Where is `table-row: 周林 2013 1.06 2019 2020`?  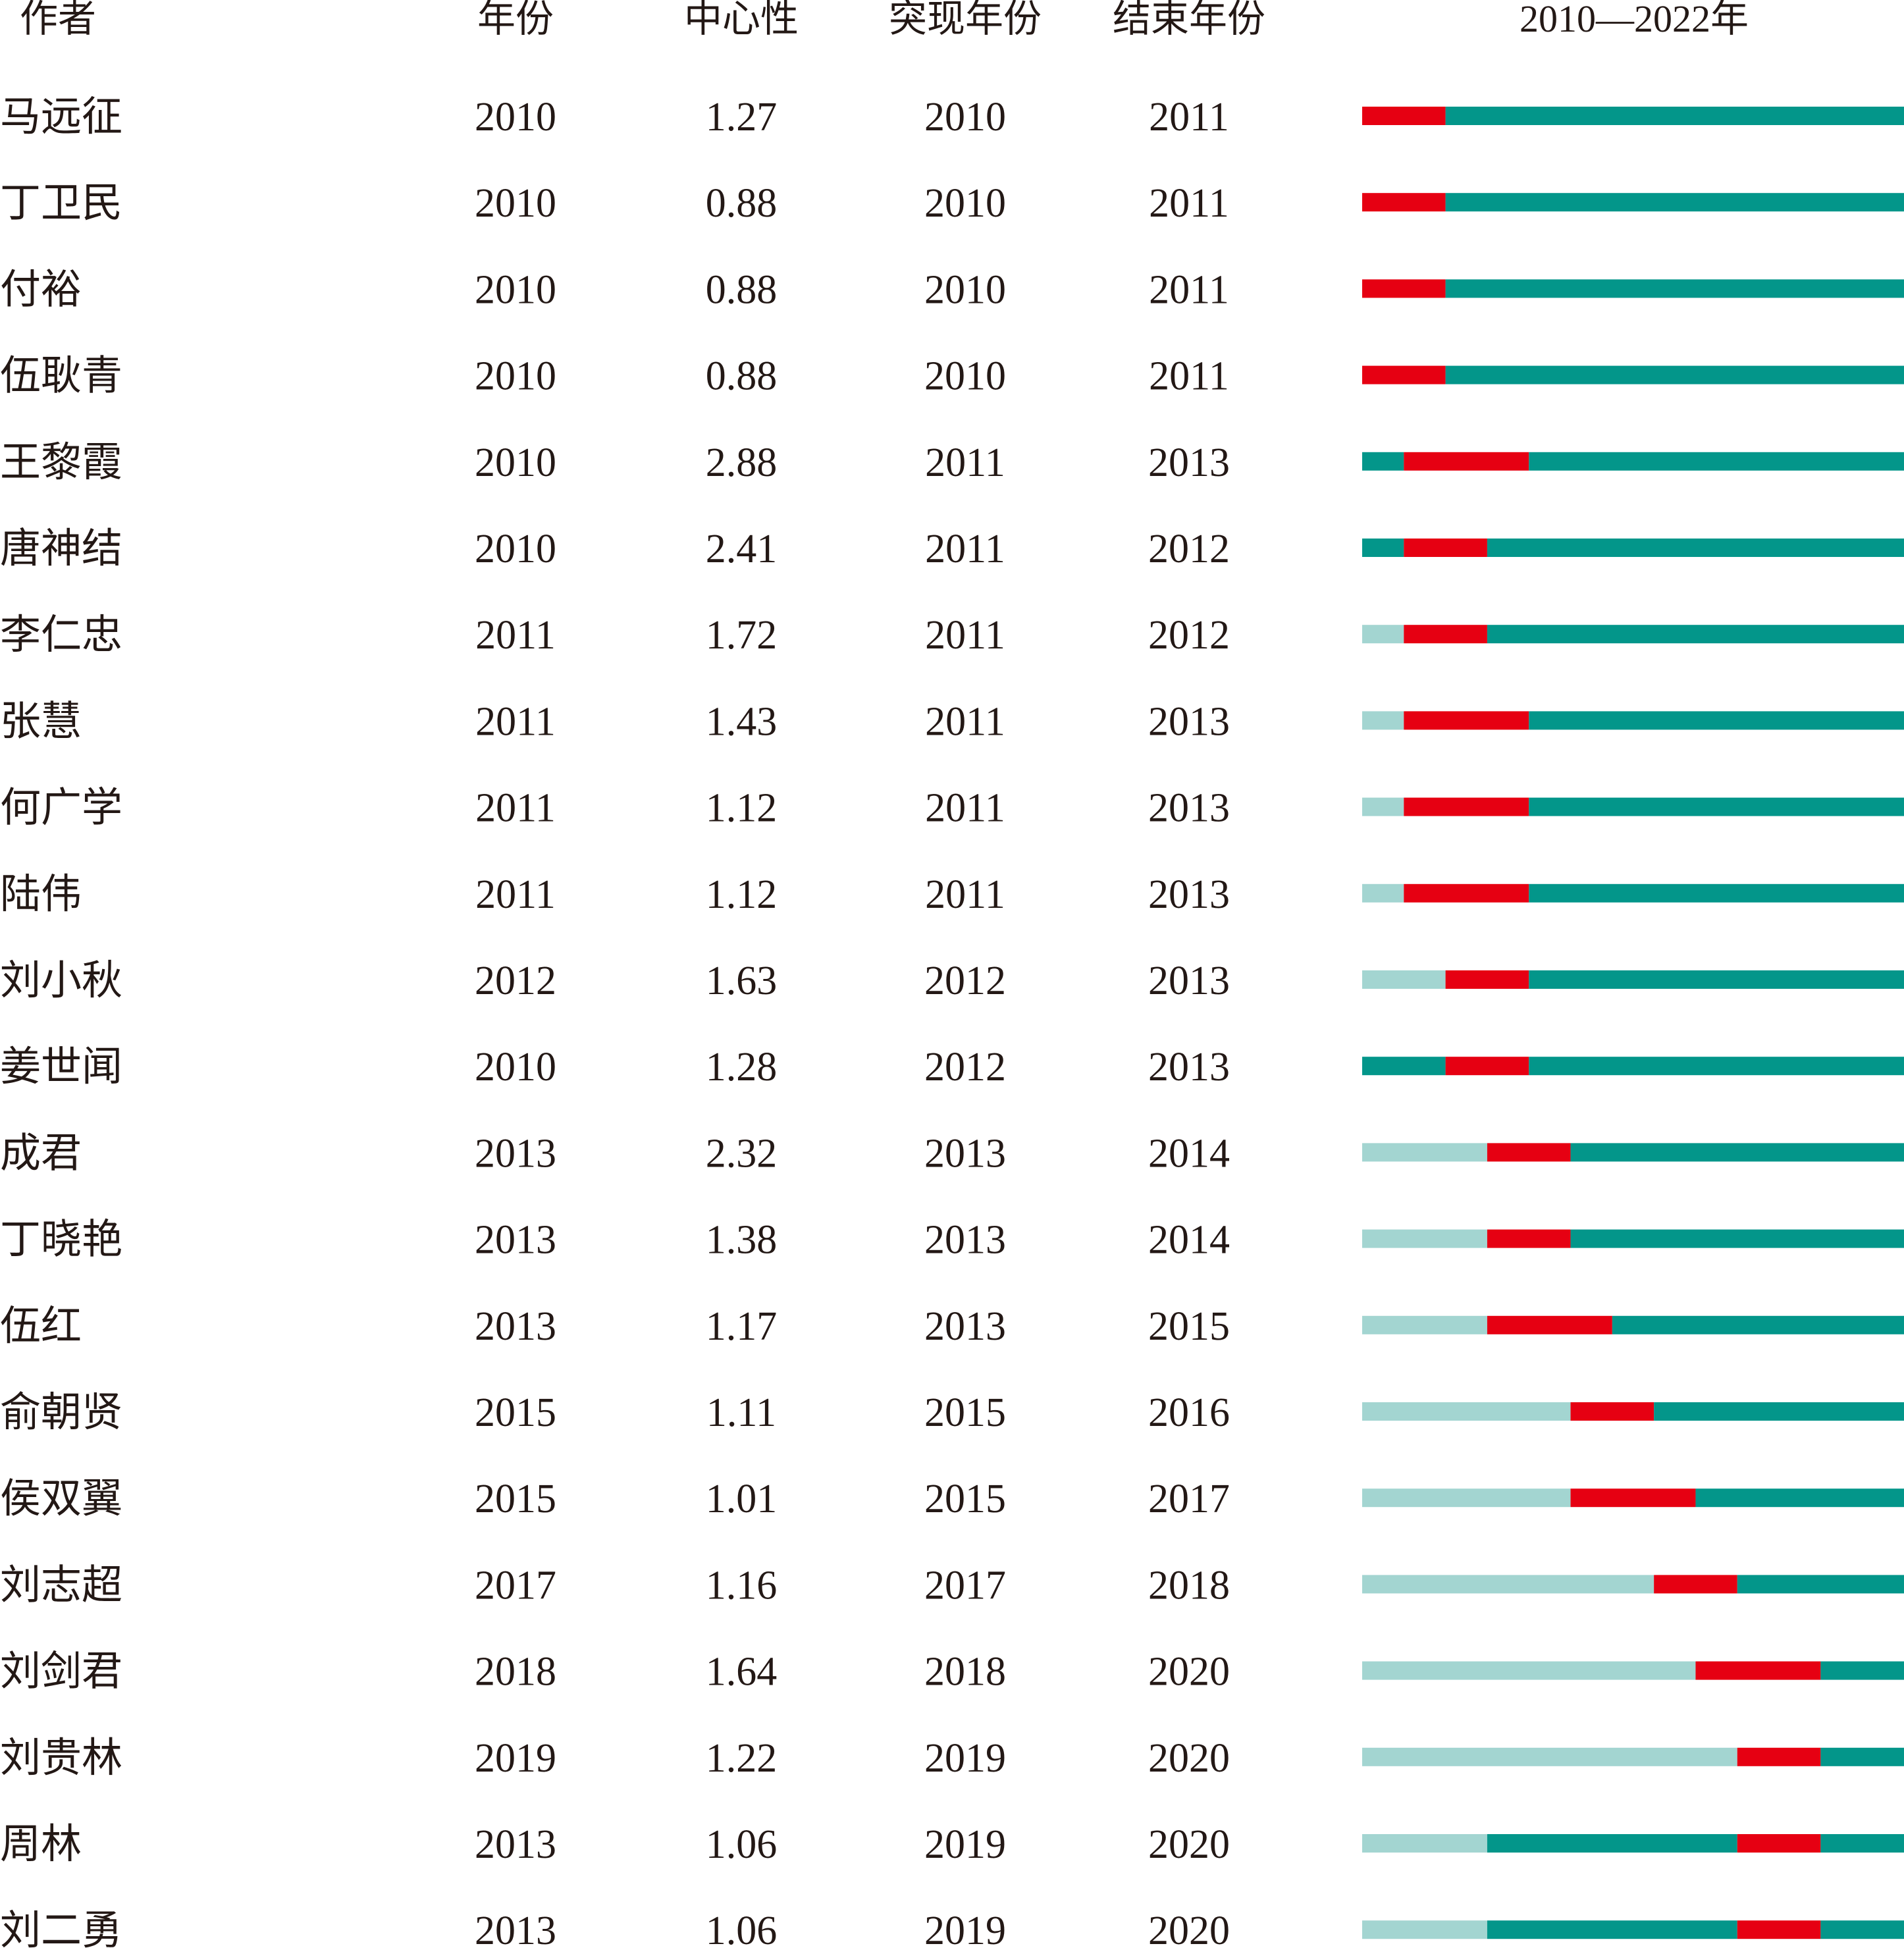 table-row: 周林 2013 1.06 2019 2020 is located at coordinates (952, 1844).